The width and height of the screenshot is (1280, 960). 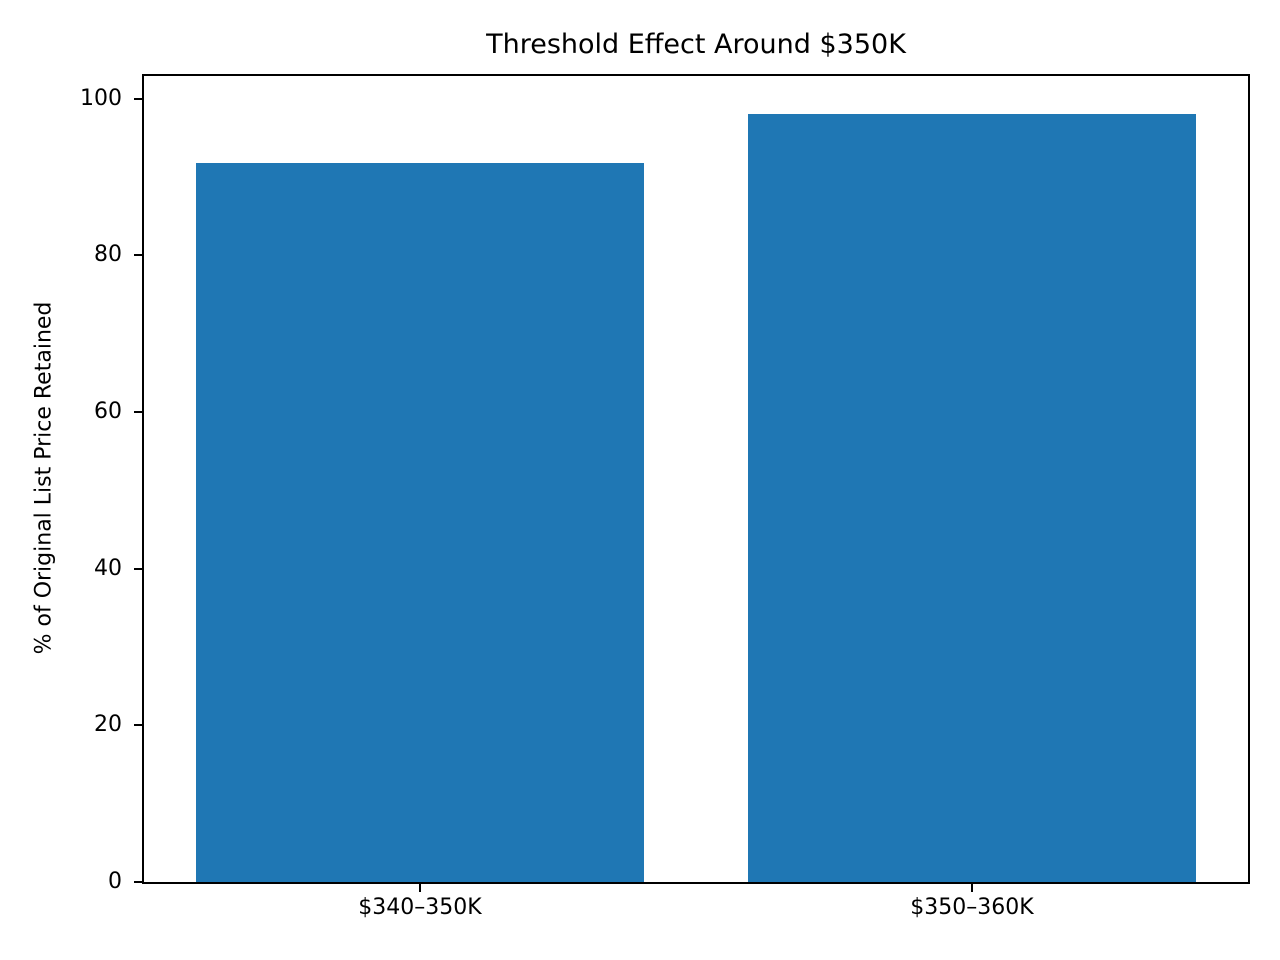 What do you see at coordinates (101, 98) in the screenshot?
I see `y-tick-label: 100` at bounding box center [101, 98].